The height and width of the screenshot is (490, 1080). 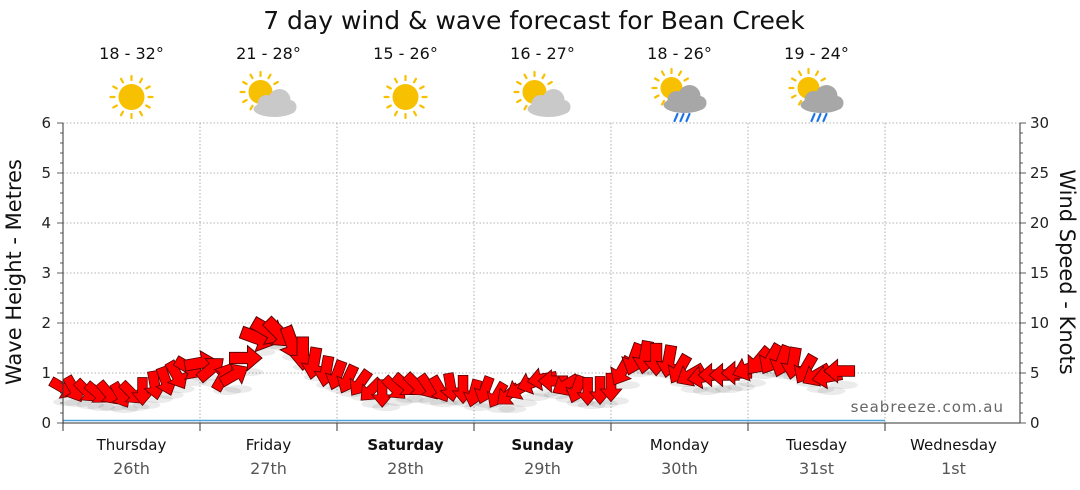 What do you see at coordinates (1039, 123) in the screenshot?
I see `right-tick-label: 30` at bounding box center [1039, 123].